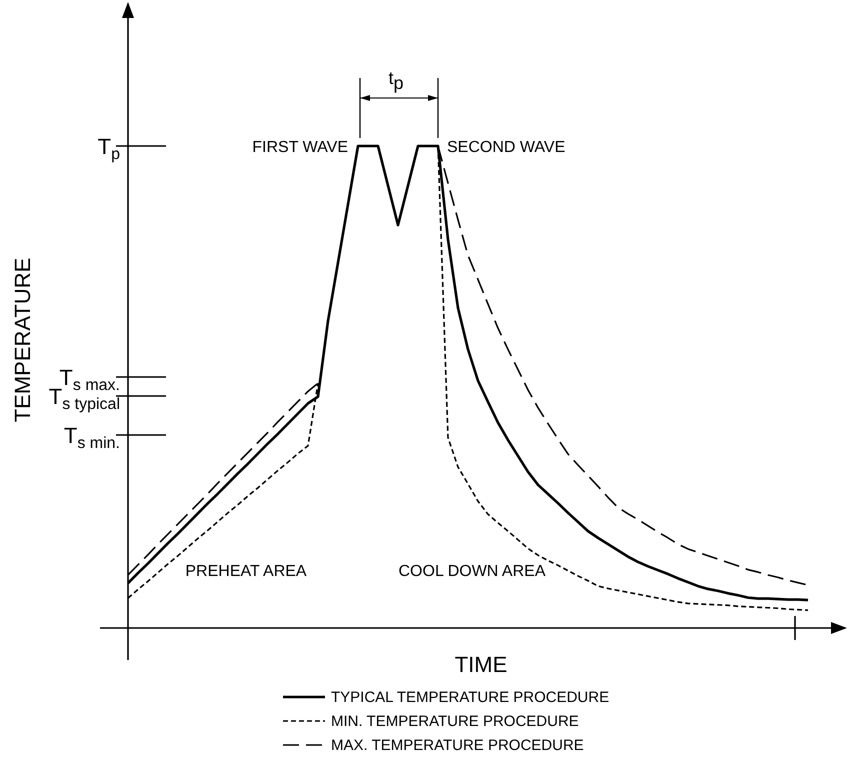 The height and width of the screenshot is (766, 852). Describe the element at coordinates (109, 148) in the screenshot. I see `text: T$_{p}$` at that location.